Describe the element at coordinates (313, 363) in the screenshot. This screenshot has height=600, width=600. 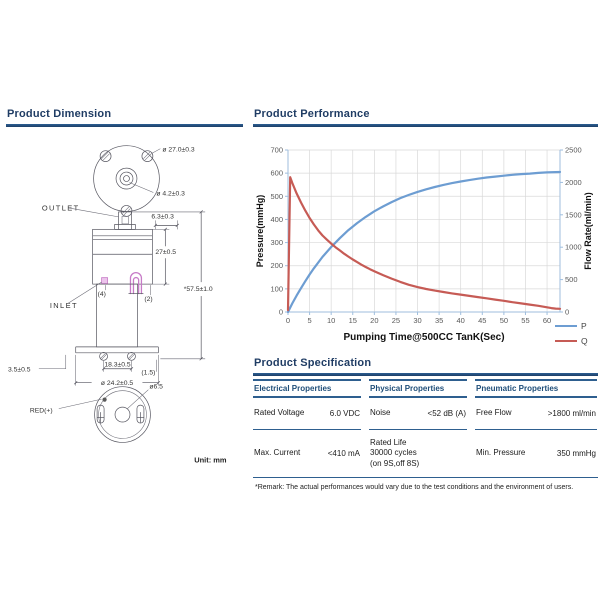
I see `specification-section-title: Product Specification` at that location.